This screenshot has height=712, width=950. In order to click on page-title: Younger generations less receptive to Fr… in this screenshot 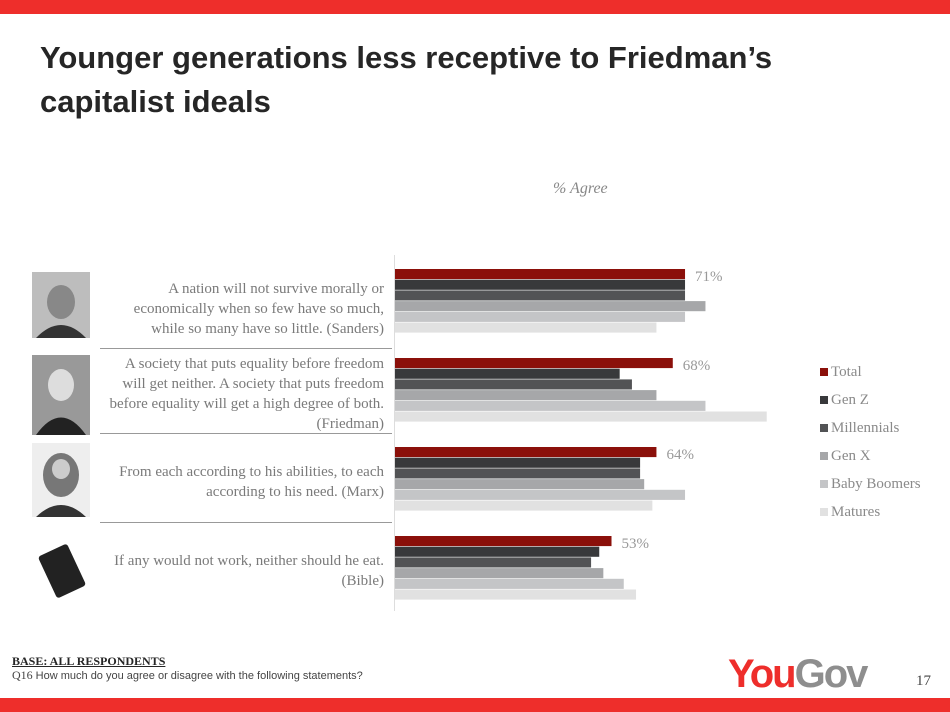, I will do `click(406, 79)`.